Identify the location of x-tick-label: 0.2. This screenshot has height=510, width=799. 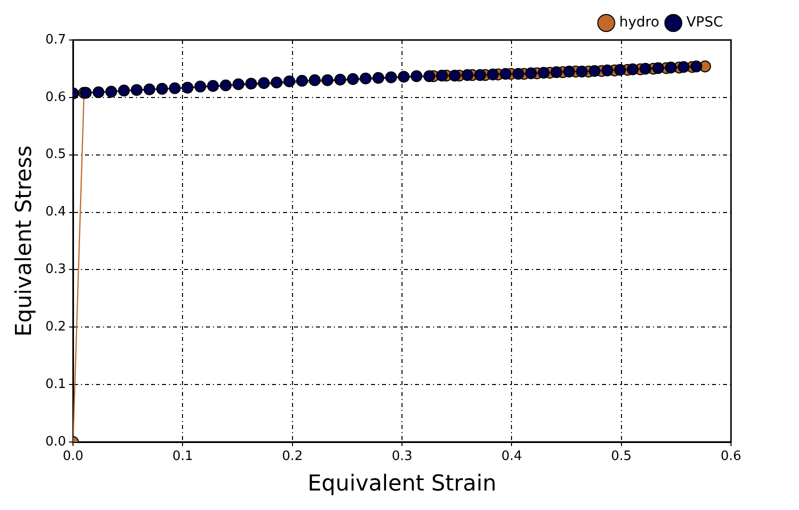
(292, 456).